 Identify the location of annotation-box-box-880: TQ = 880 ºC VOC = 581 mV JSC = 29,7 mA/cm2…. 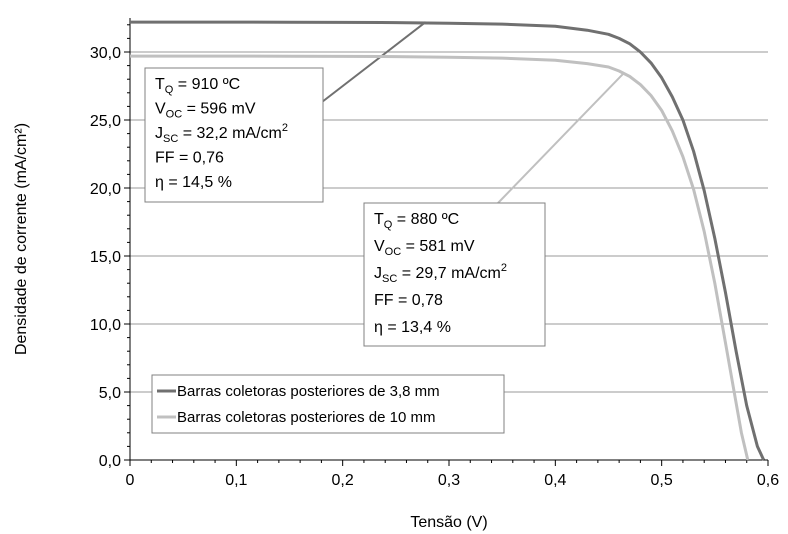
(454, 274).